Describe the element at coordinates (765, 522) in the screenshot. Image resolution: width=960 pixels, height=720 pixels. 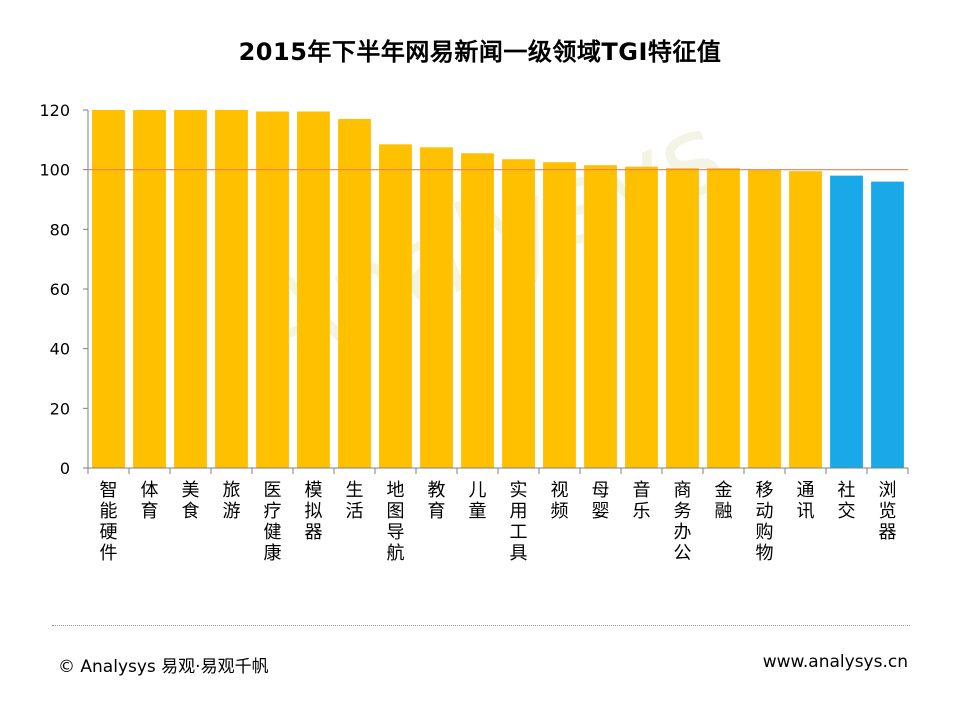
I see `x-tick-label: 移动购物` at that location.